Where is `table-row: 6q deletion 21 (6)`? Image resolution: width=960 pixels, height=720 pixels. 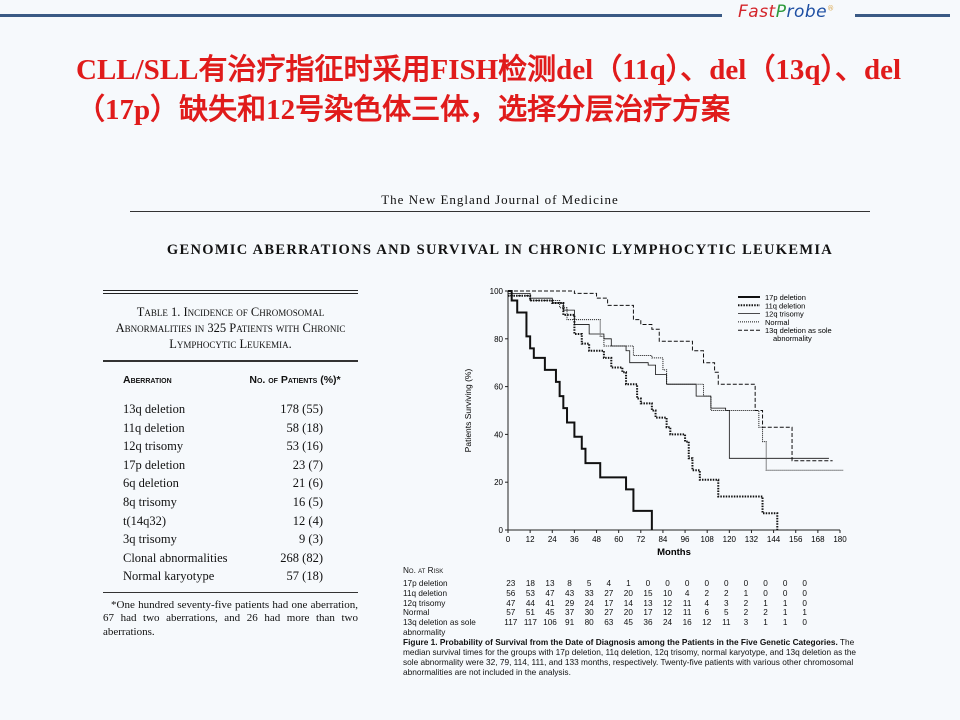
table-row: 6q deletion 21 (6) is located at coordinates (230, 483).